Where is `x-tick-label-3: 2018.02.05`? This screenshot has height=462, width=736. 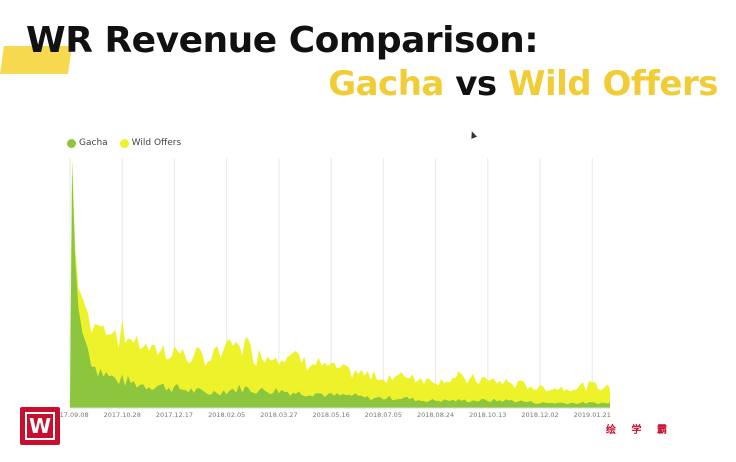
x-tick-label-3: 2018.02.05 is located at coordinates (226, 415).